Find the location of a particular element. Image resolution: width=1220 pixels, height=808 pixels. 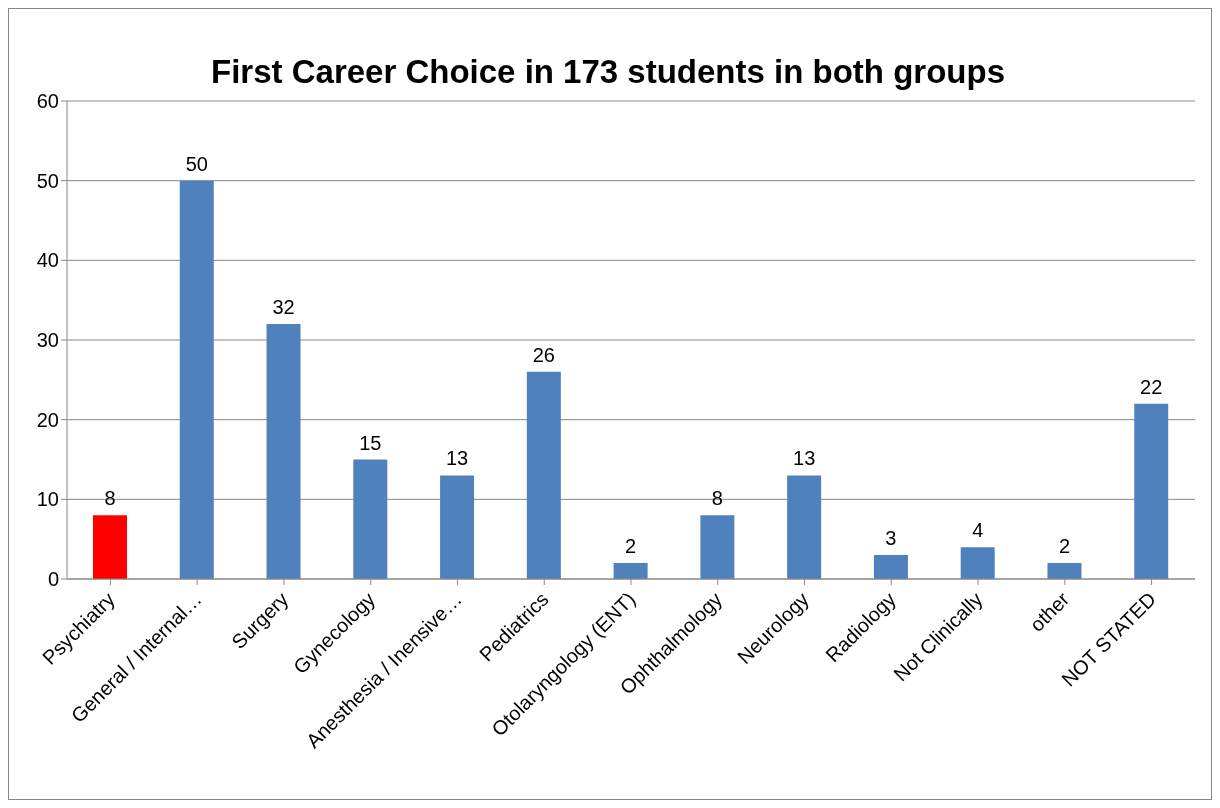

y-tick-label: 10 is located at coordinates (47, 499).